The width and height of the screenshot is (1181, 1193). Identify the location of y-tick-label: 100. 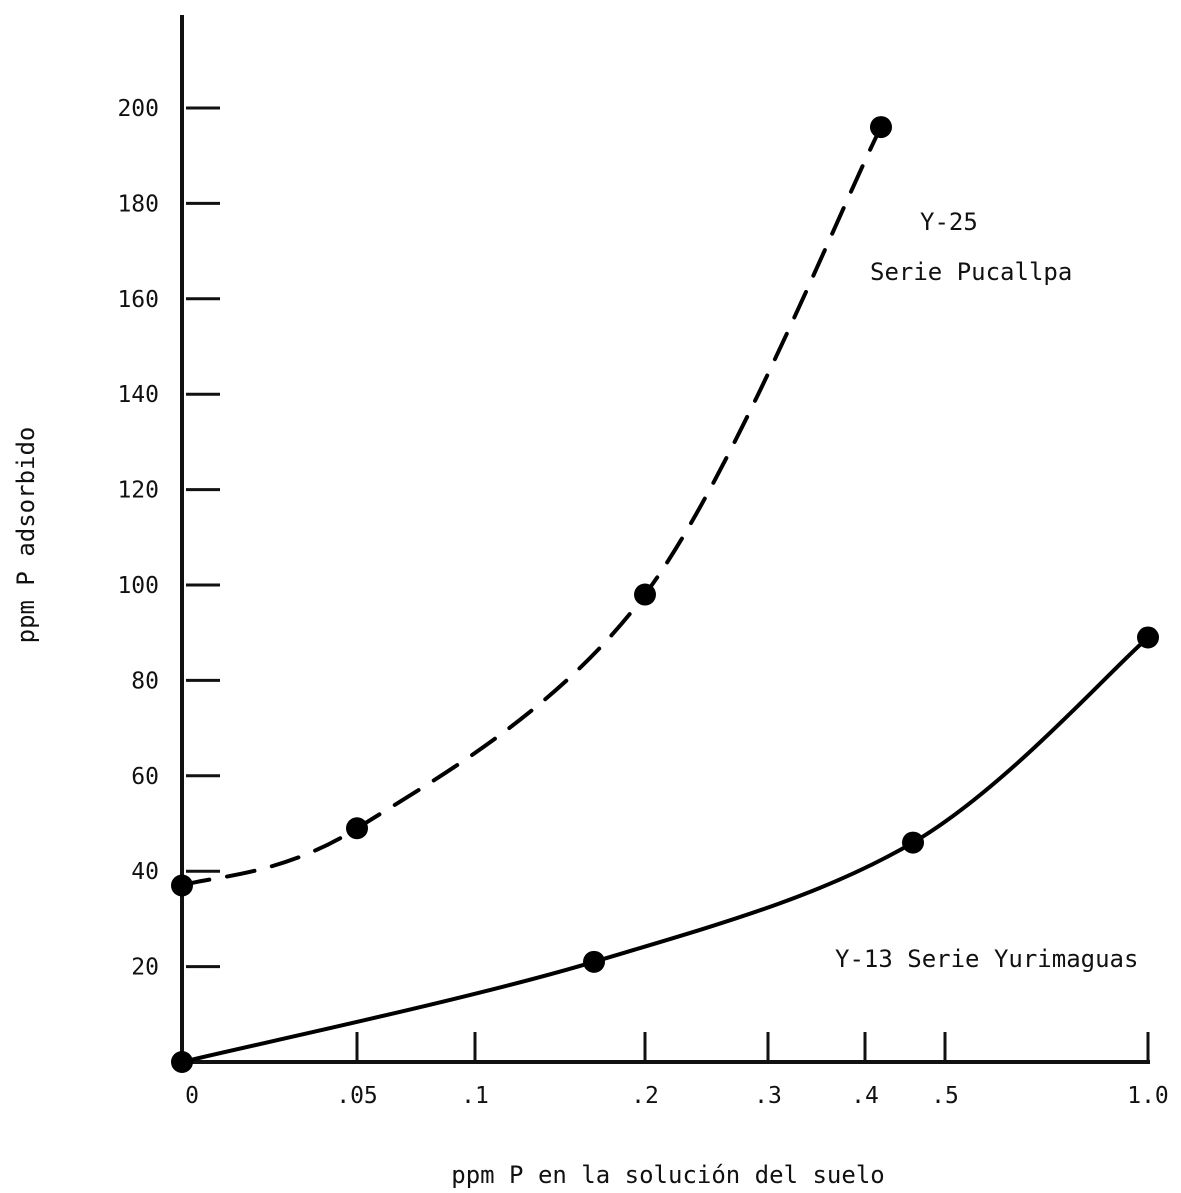
(138, 586).